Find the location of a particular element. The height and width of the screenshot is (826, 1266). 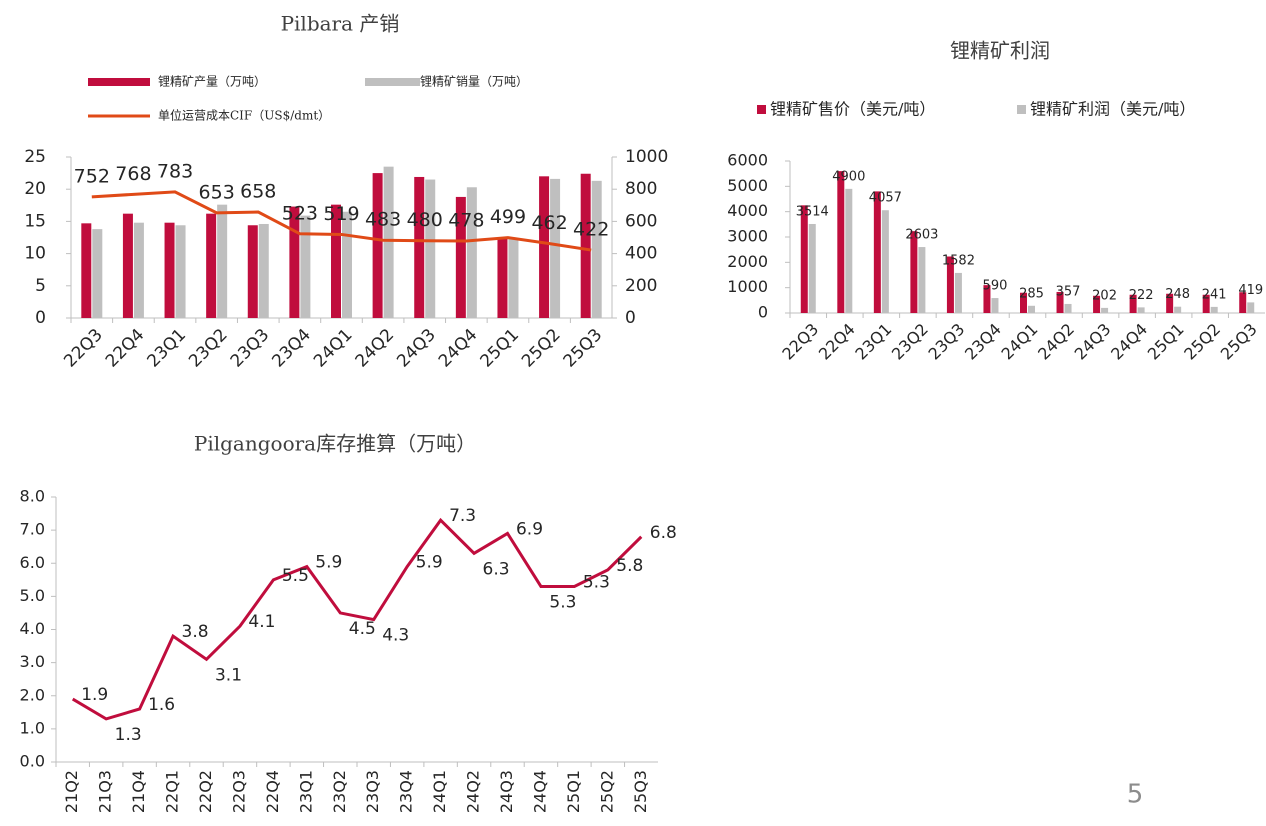

data-label: 2603 is located at coordinates (921, 235).